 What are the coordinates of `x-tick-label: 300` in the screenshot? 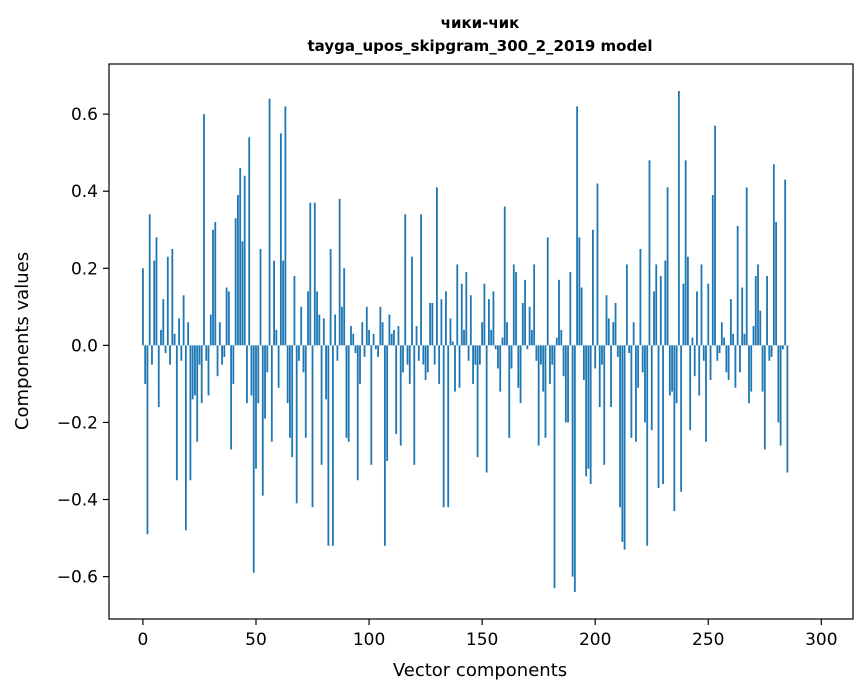 It's located at (821, 640).